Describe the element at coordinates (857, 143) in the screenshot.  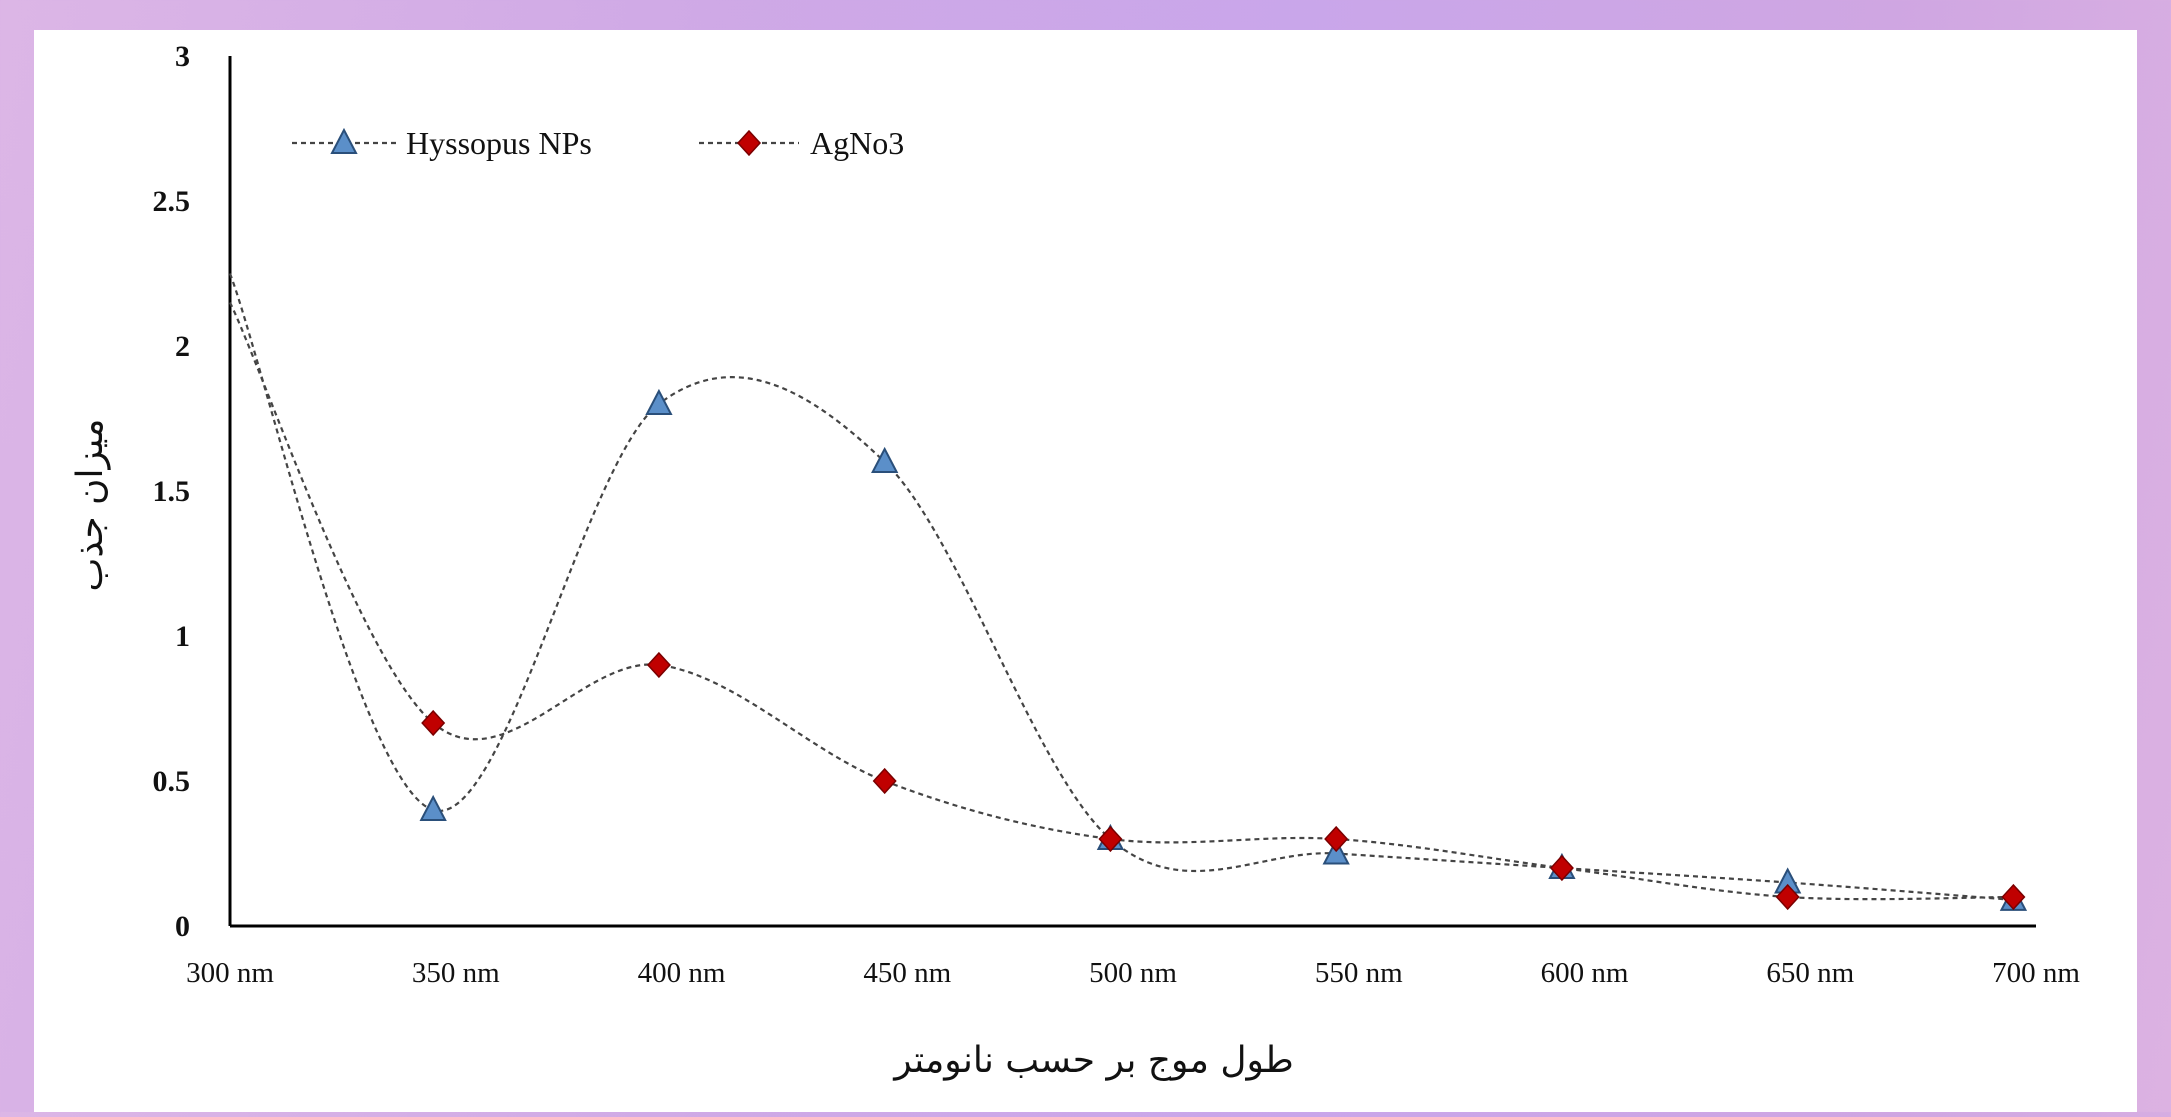
I see `legend-label: AgNo3` at that location.